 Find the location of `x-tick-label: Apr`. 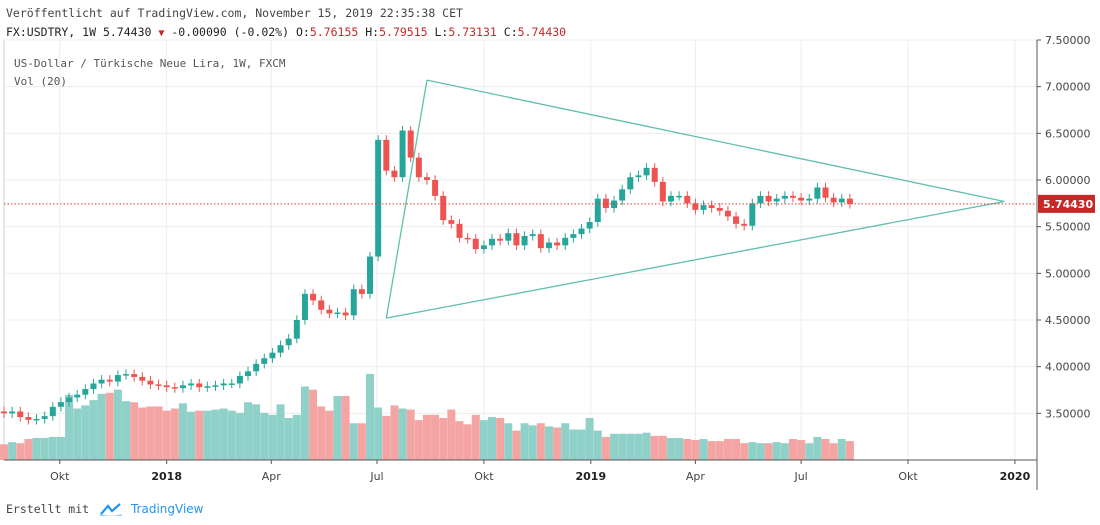

x-tick-label: Apr is located at coordinates (696, 476).